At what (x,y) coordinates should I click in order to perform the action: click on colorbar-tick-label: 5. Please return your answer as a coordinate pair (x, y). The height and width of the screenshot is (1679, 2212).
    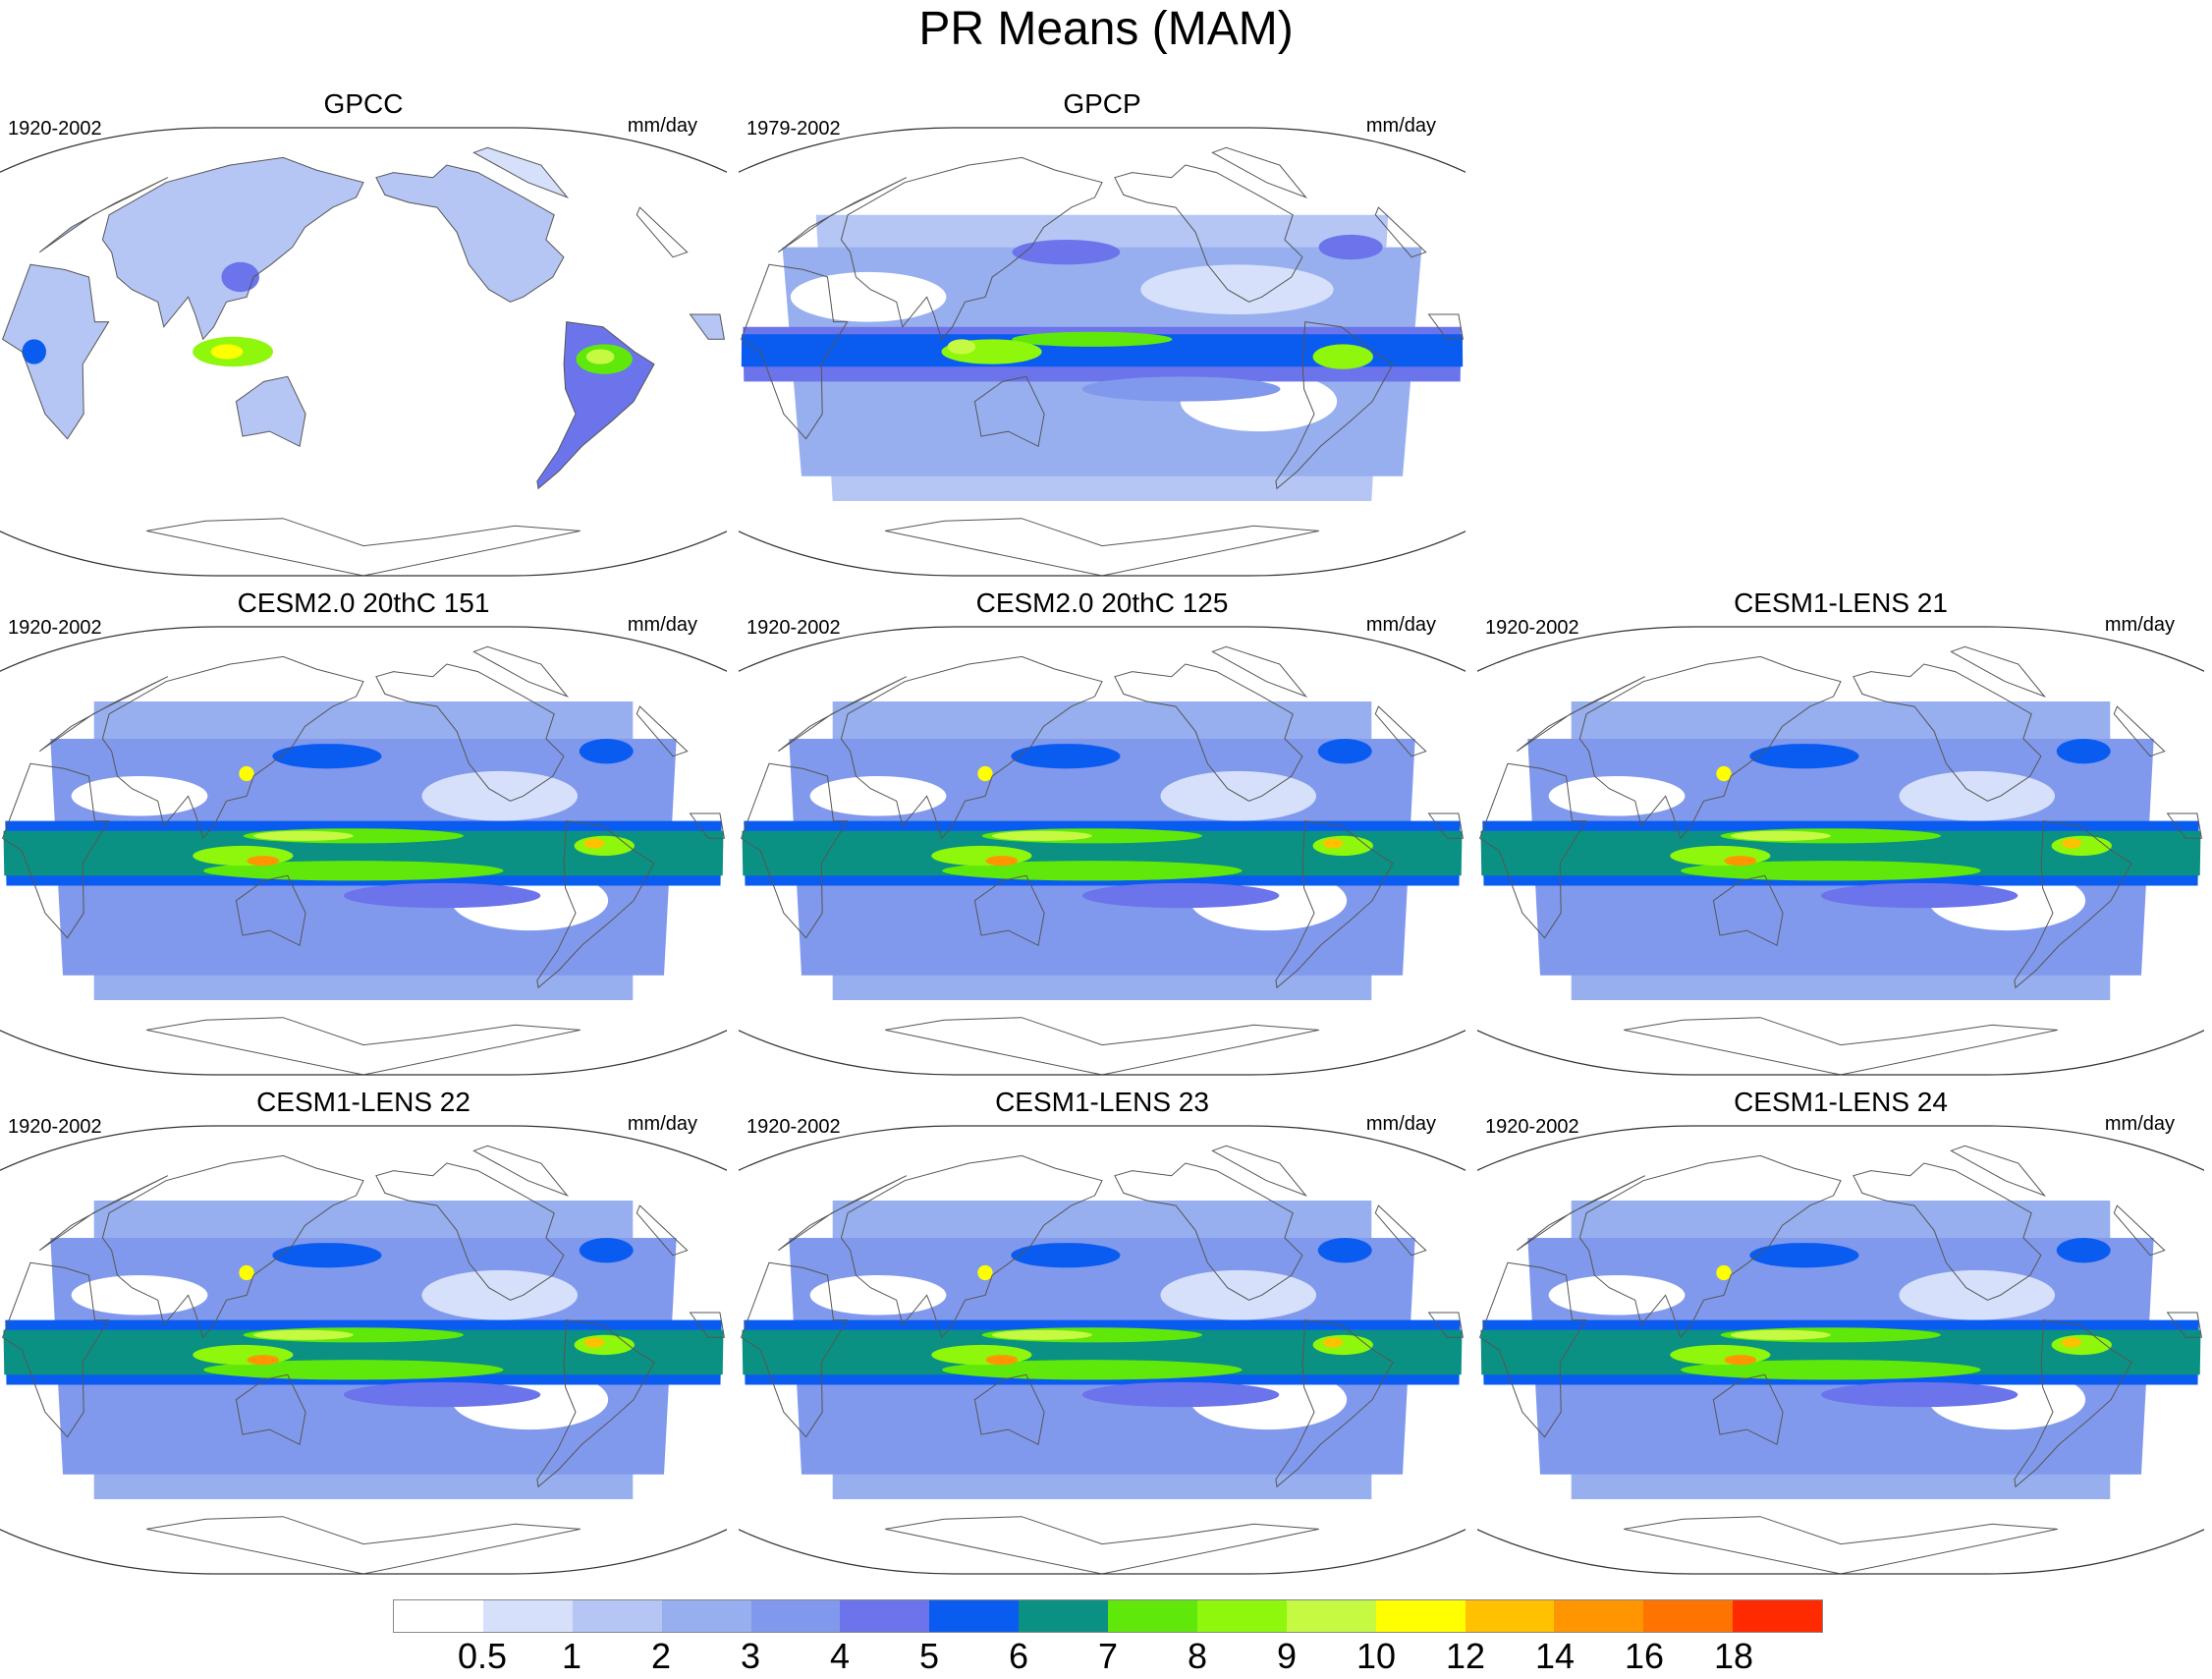
    Looking at the image, I should click on (929, 1656).